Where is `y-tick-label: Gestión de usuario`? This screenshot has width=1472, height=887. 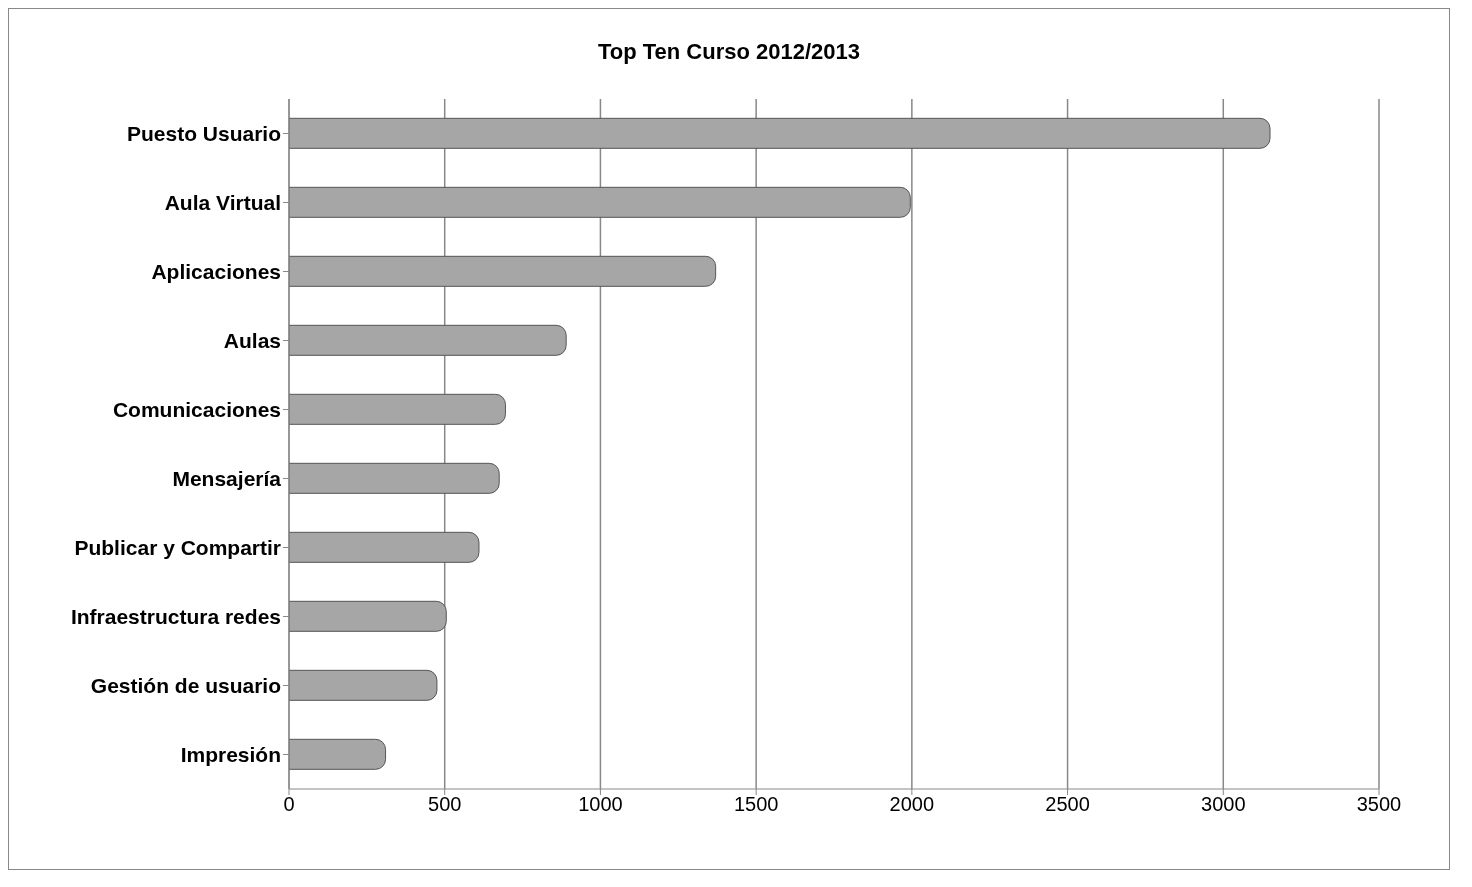
y-tick-label: Gestión de usuario is located at coordinates (185, 685).